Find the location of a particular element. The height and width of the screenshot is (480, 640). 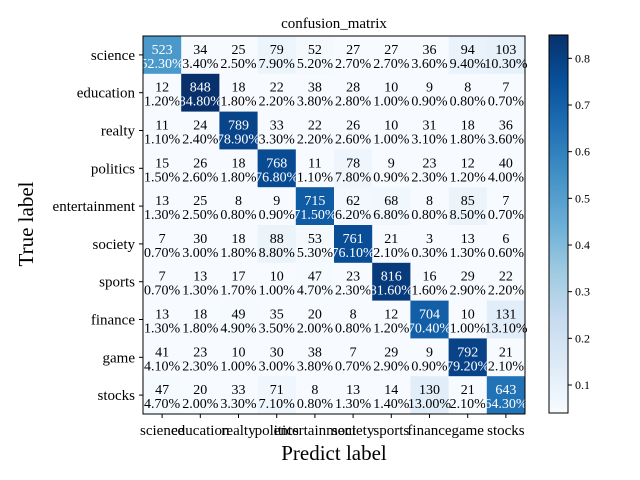

cell-percent-label: 5.20% is located at coordinates (315, 64).